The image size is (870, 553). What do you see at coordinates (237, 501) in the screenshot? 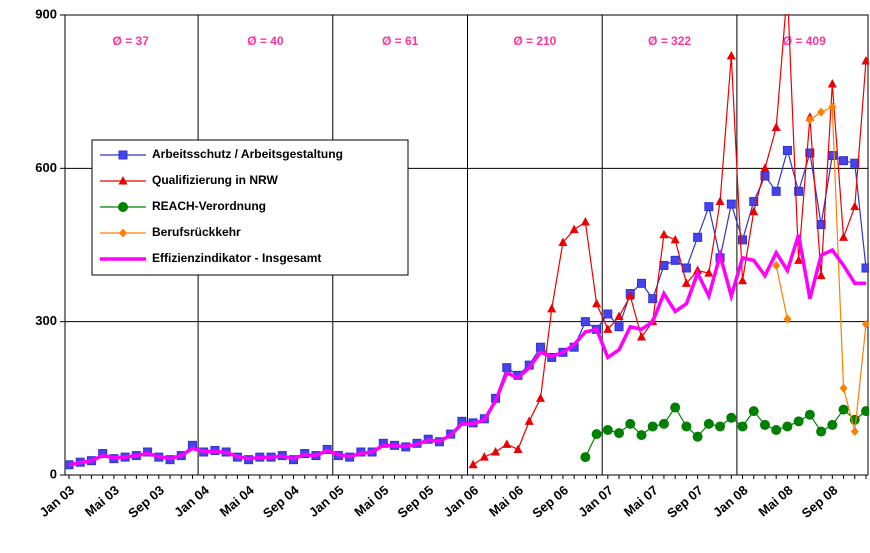
I see `x-tick-label: Mai 04` at bounding box center [237, 501].